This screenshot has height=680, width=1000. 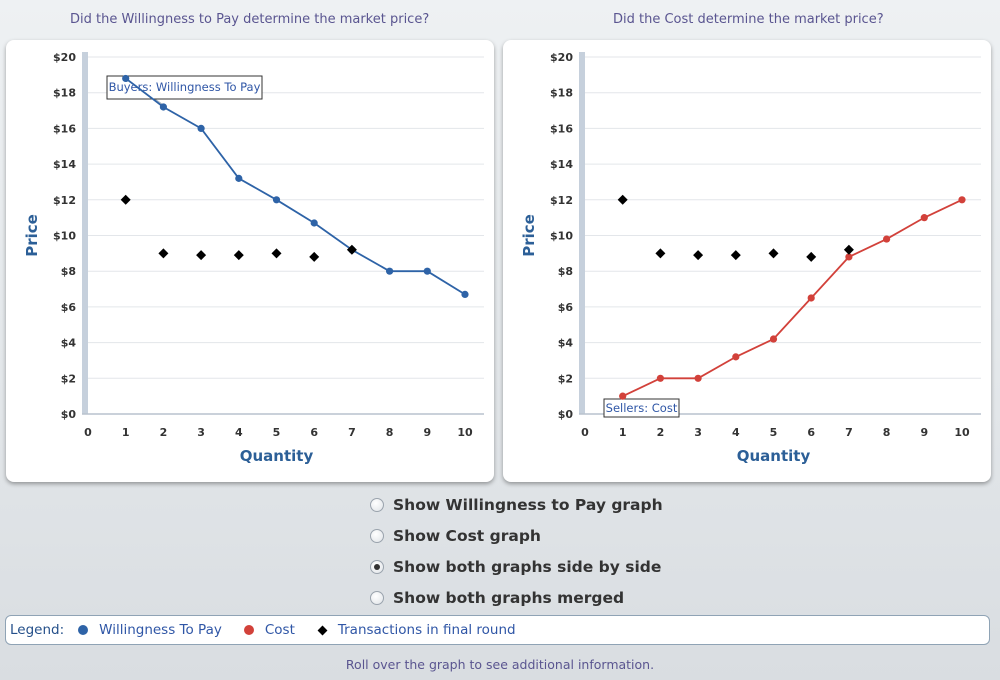 What do you see at coordinates (37, 630) in the screenshot?
I see `legend-title: Legend:` at bounding box center [37, 630].